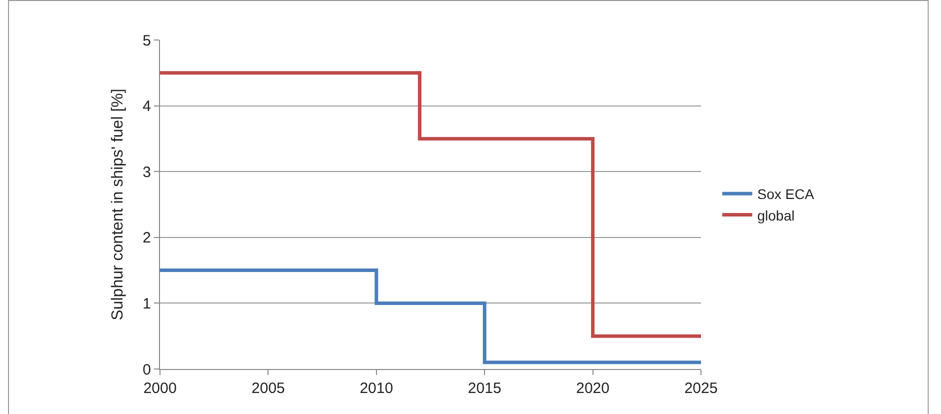 This screenshot has height=414, width=941. Describe the element at coordinates (118, 204) in the screenshot. I see `y-axis-title: Sulphur content in ships' fuel [%]` at that location.